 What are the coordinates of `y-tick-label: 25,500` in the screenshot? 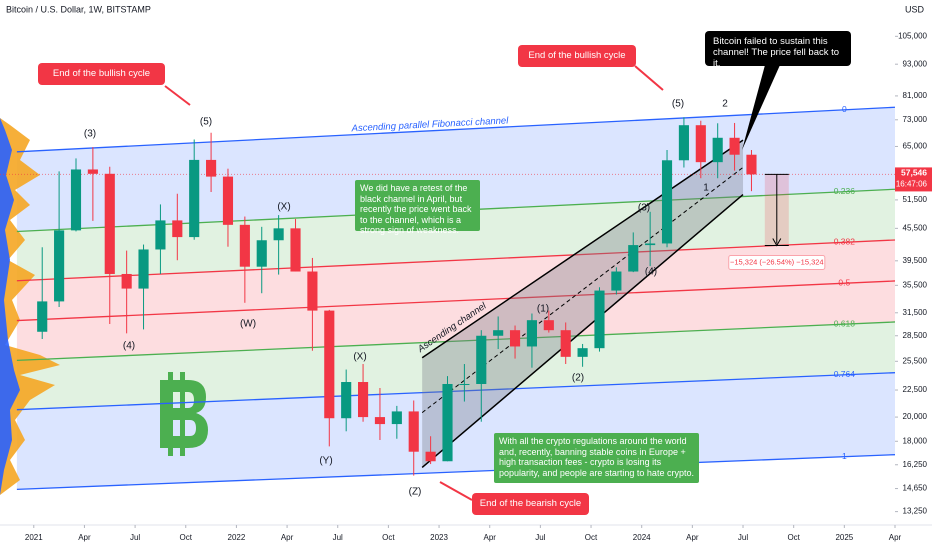 It's located at (915, 360).